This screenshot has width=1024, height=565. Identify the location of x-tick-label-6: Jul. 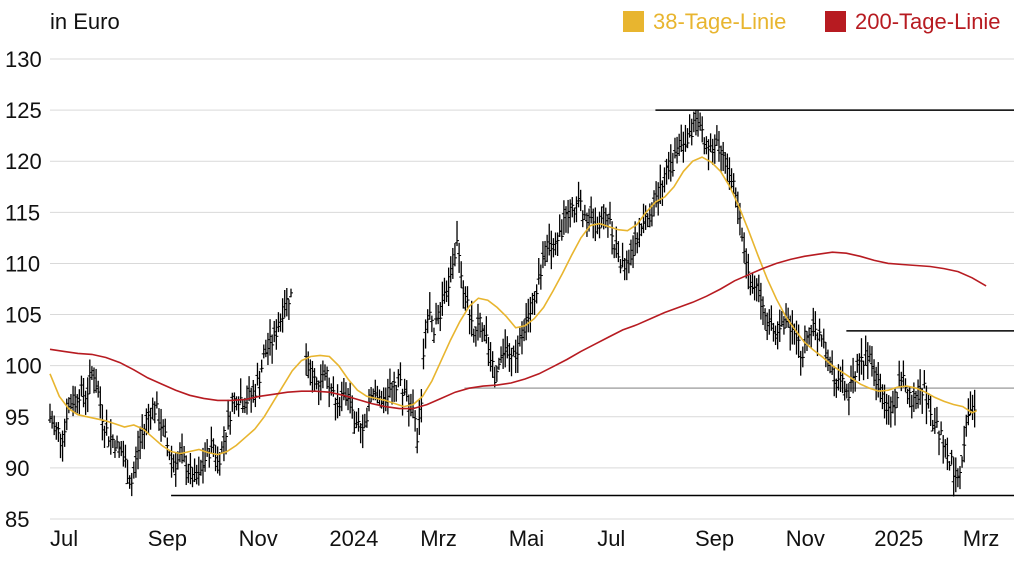
(611, 538).